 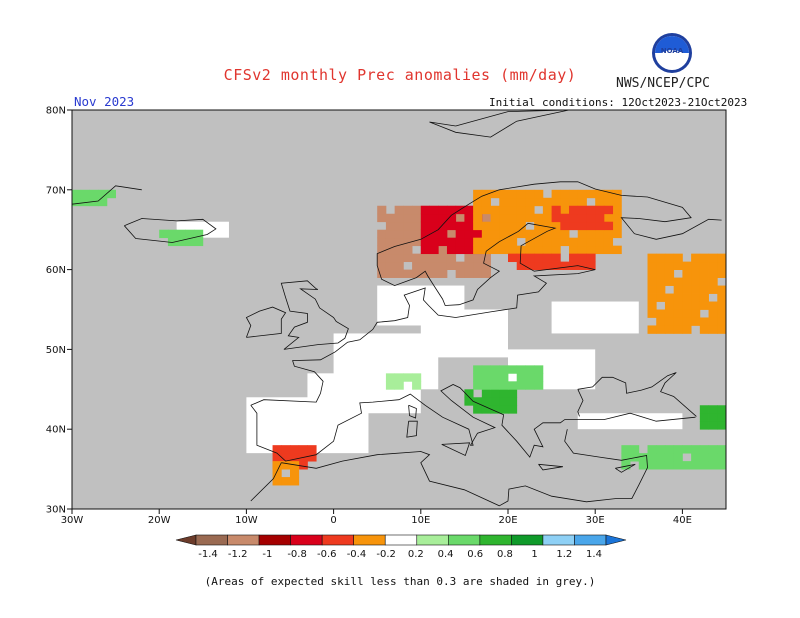 What do you see at coordinates (475, 554) in the screenshot?
I see `colorbar-label: 0.6` at bounding box center [475, 554].